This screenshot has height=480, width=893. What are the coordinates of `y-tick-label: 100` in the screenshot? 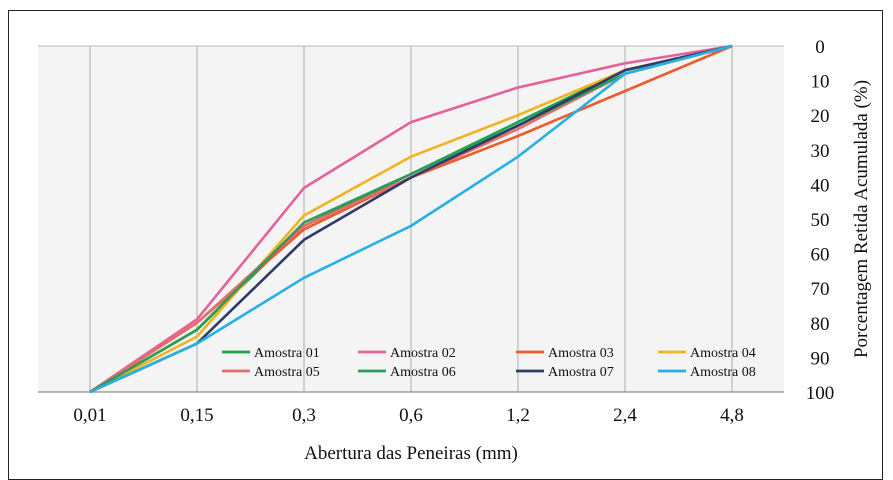 It's located at (820, 393).